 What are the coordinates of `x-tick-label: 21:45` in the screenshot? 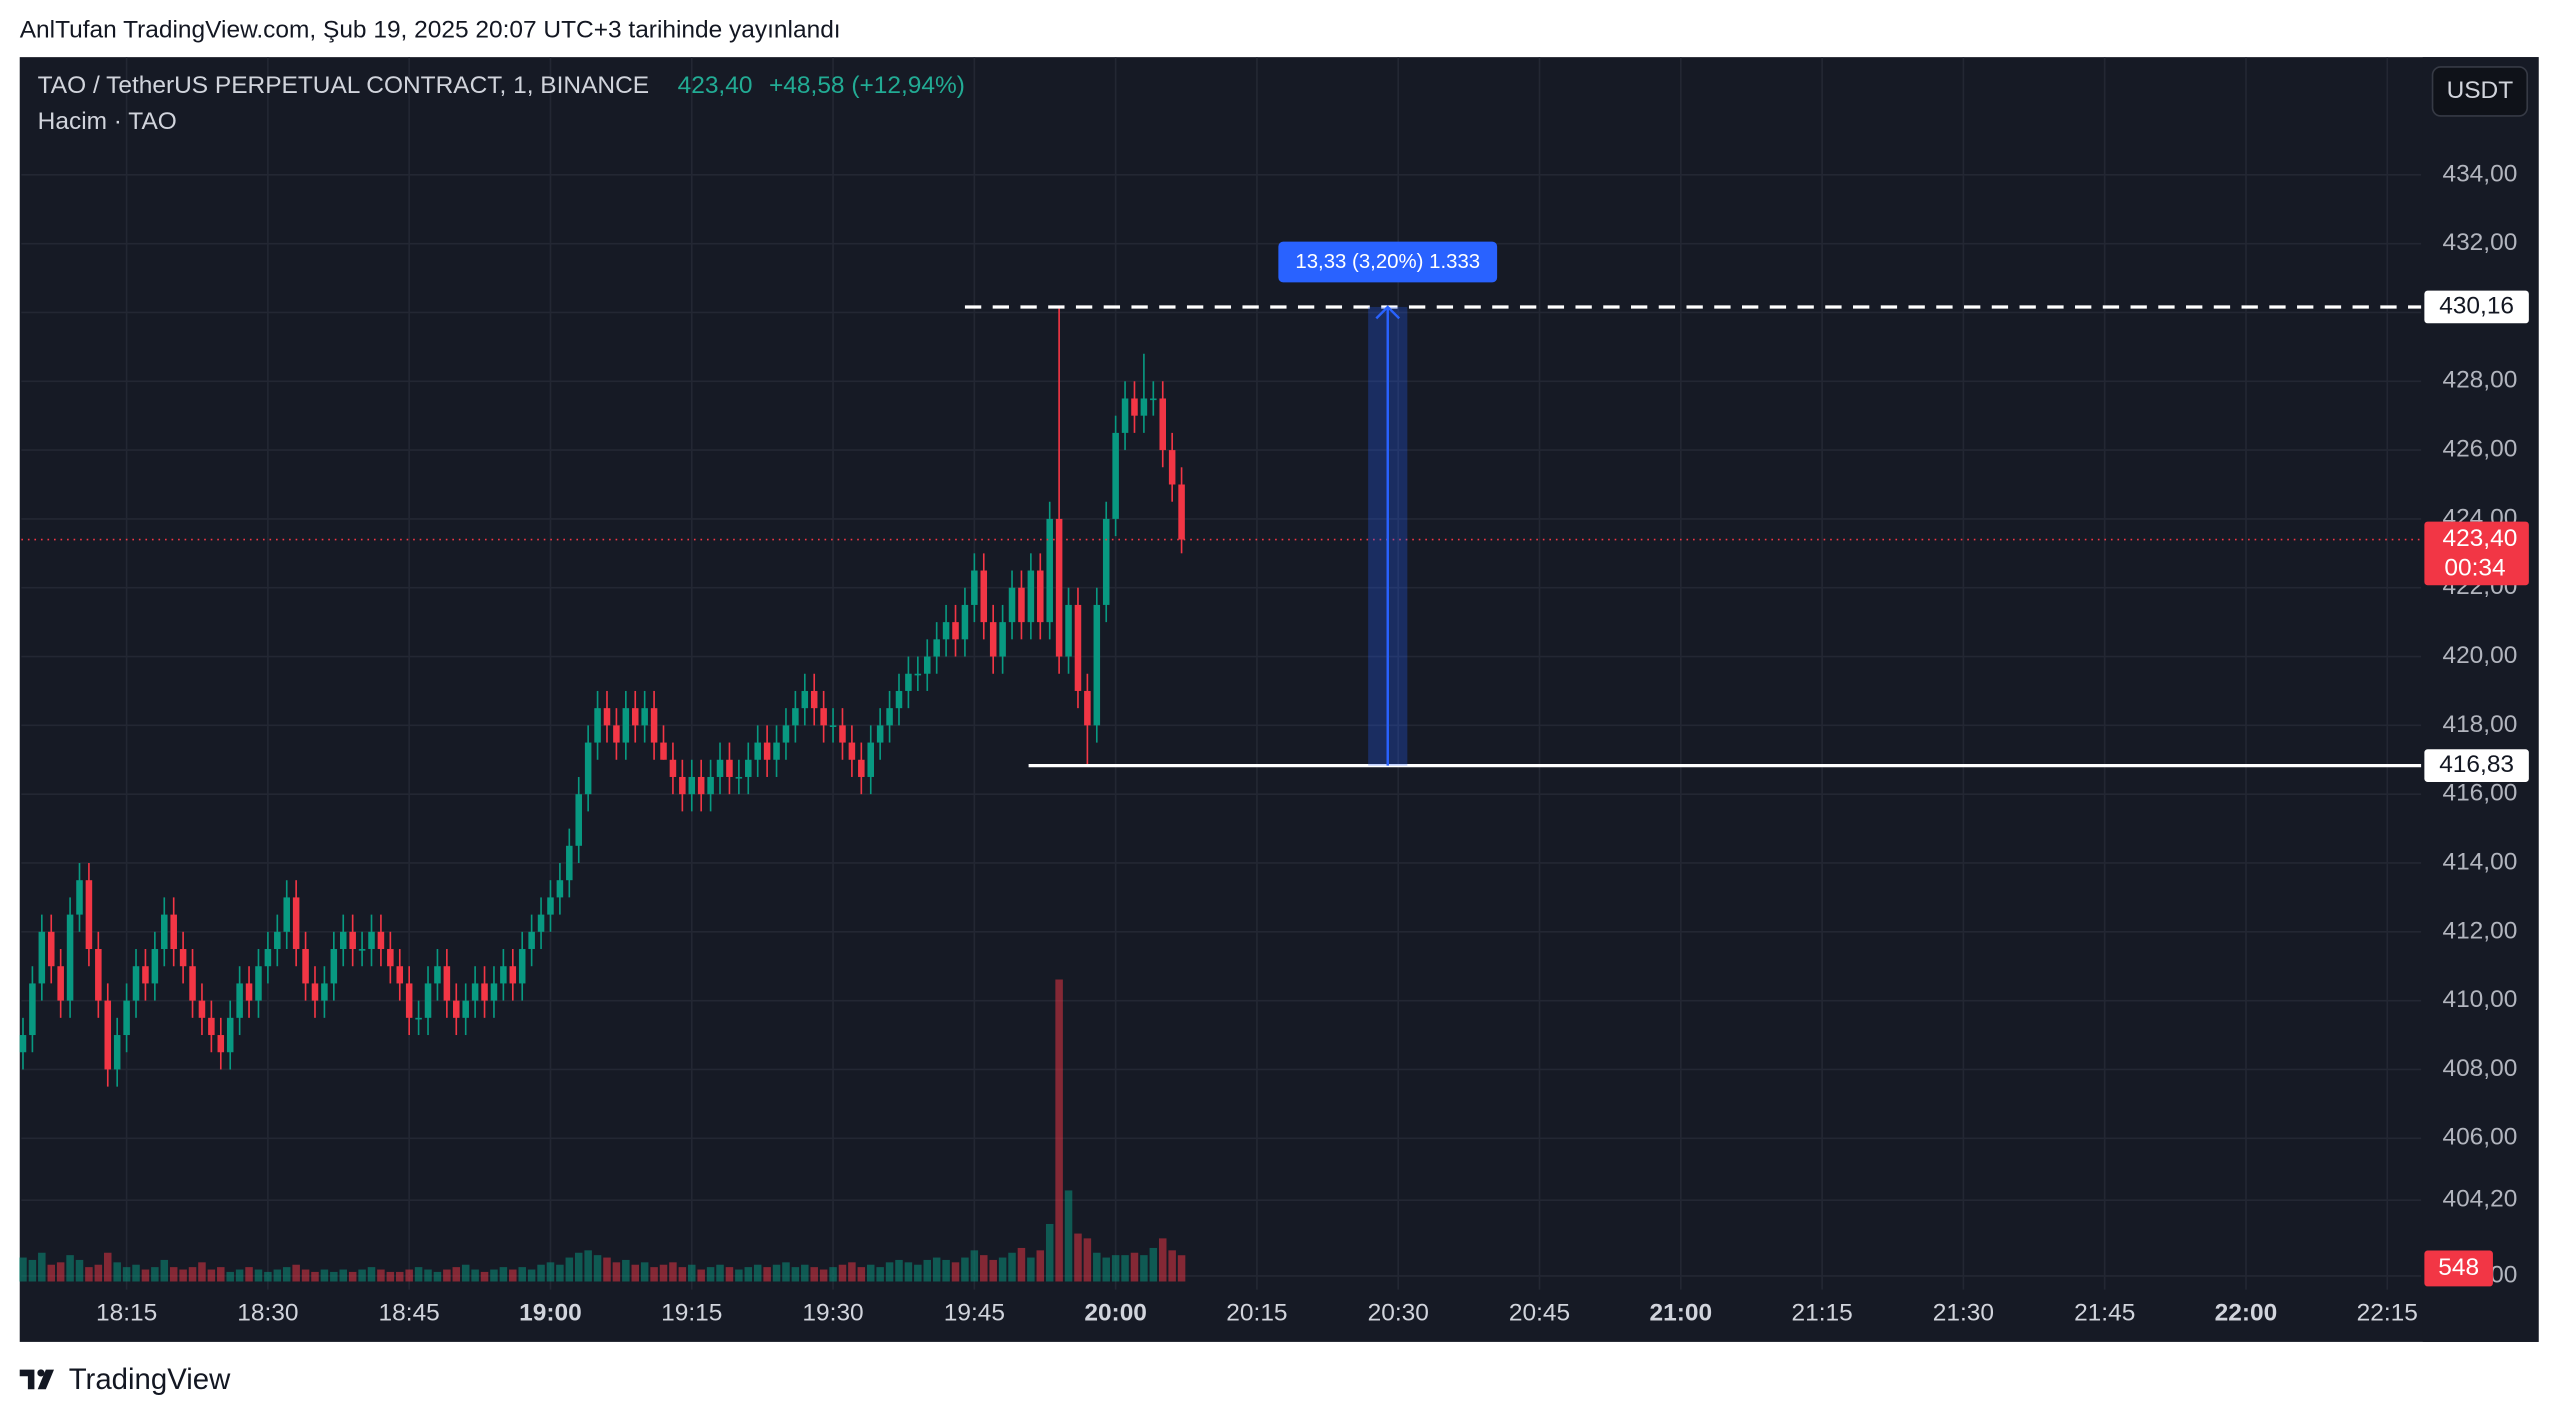 It's located at (2104, 1313).